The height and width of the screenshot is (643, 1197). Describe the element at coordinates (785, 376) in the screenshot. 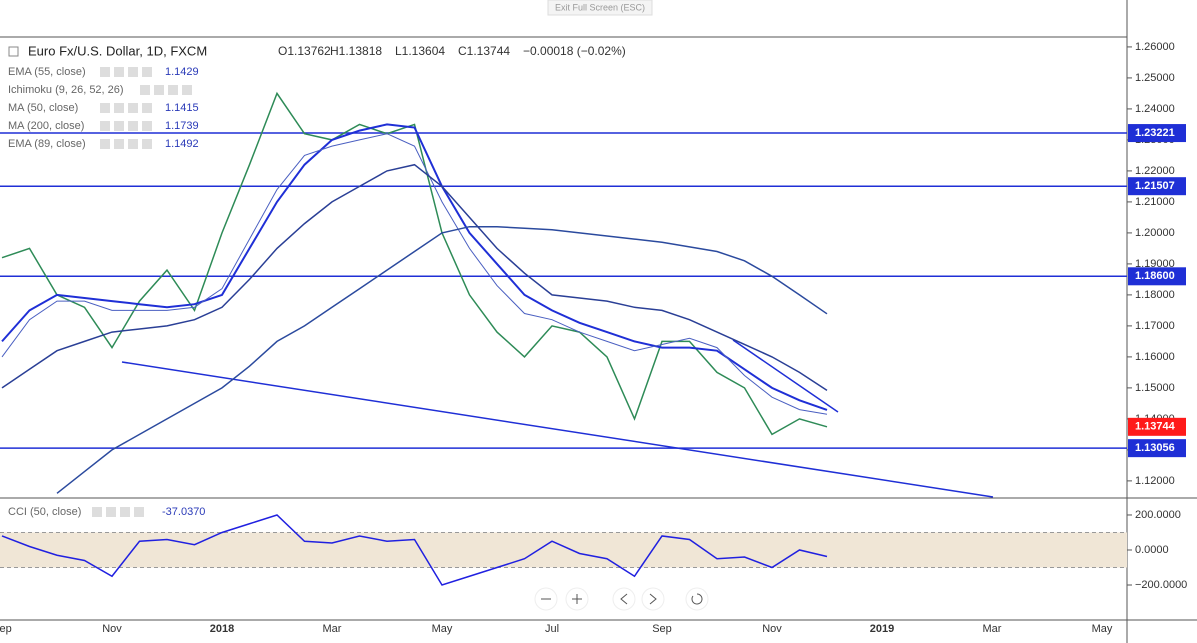

I see `trend-line` at that location.